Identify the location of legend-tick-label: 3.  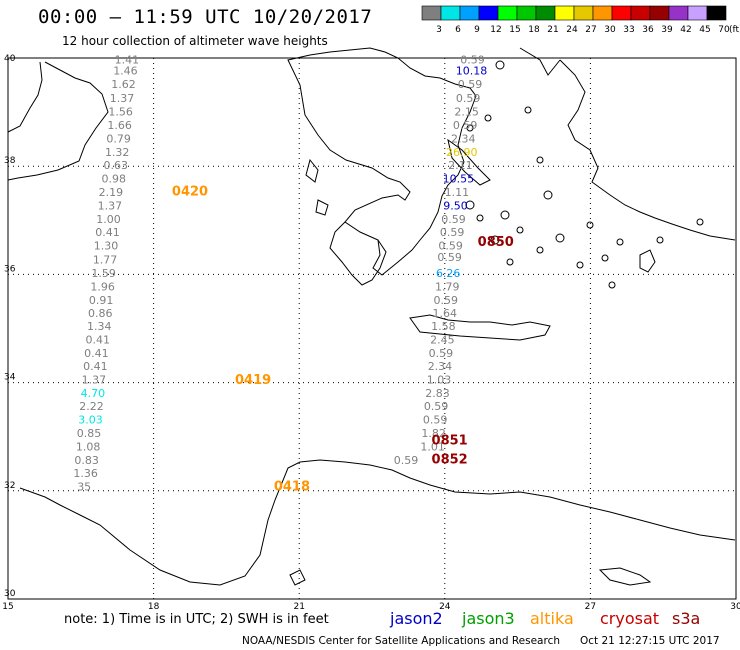
(439, 30).